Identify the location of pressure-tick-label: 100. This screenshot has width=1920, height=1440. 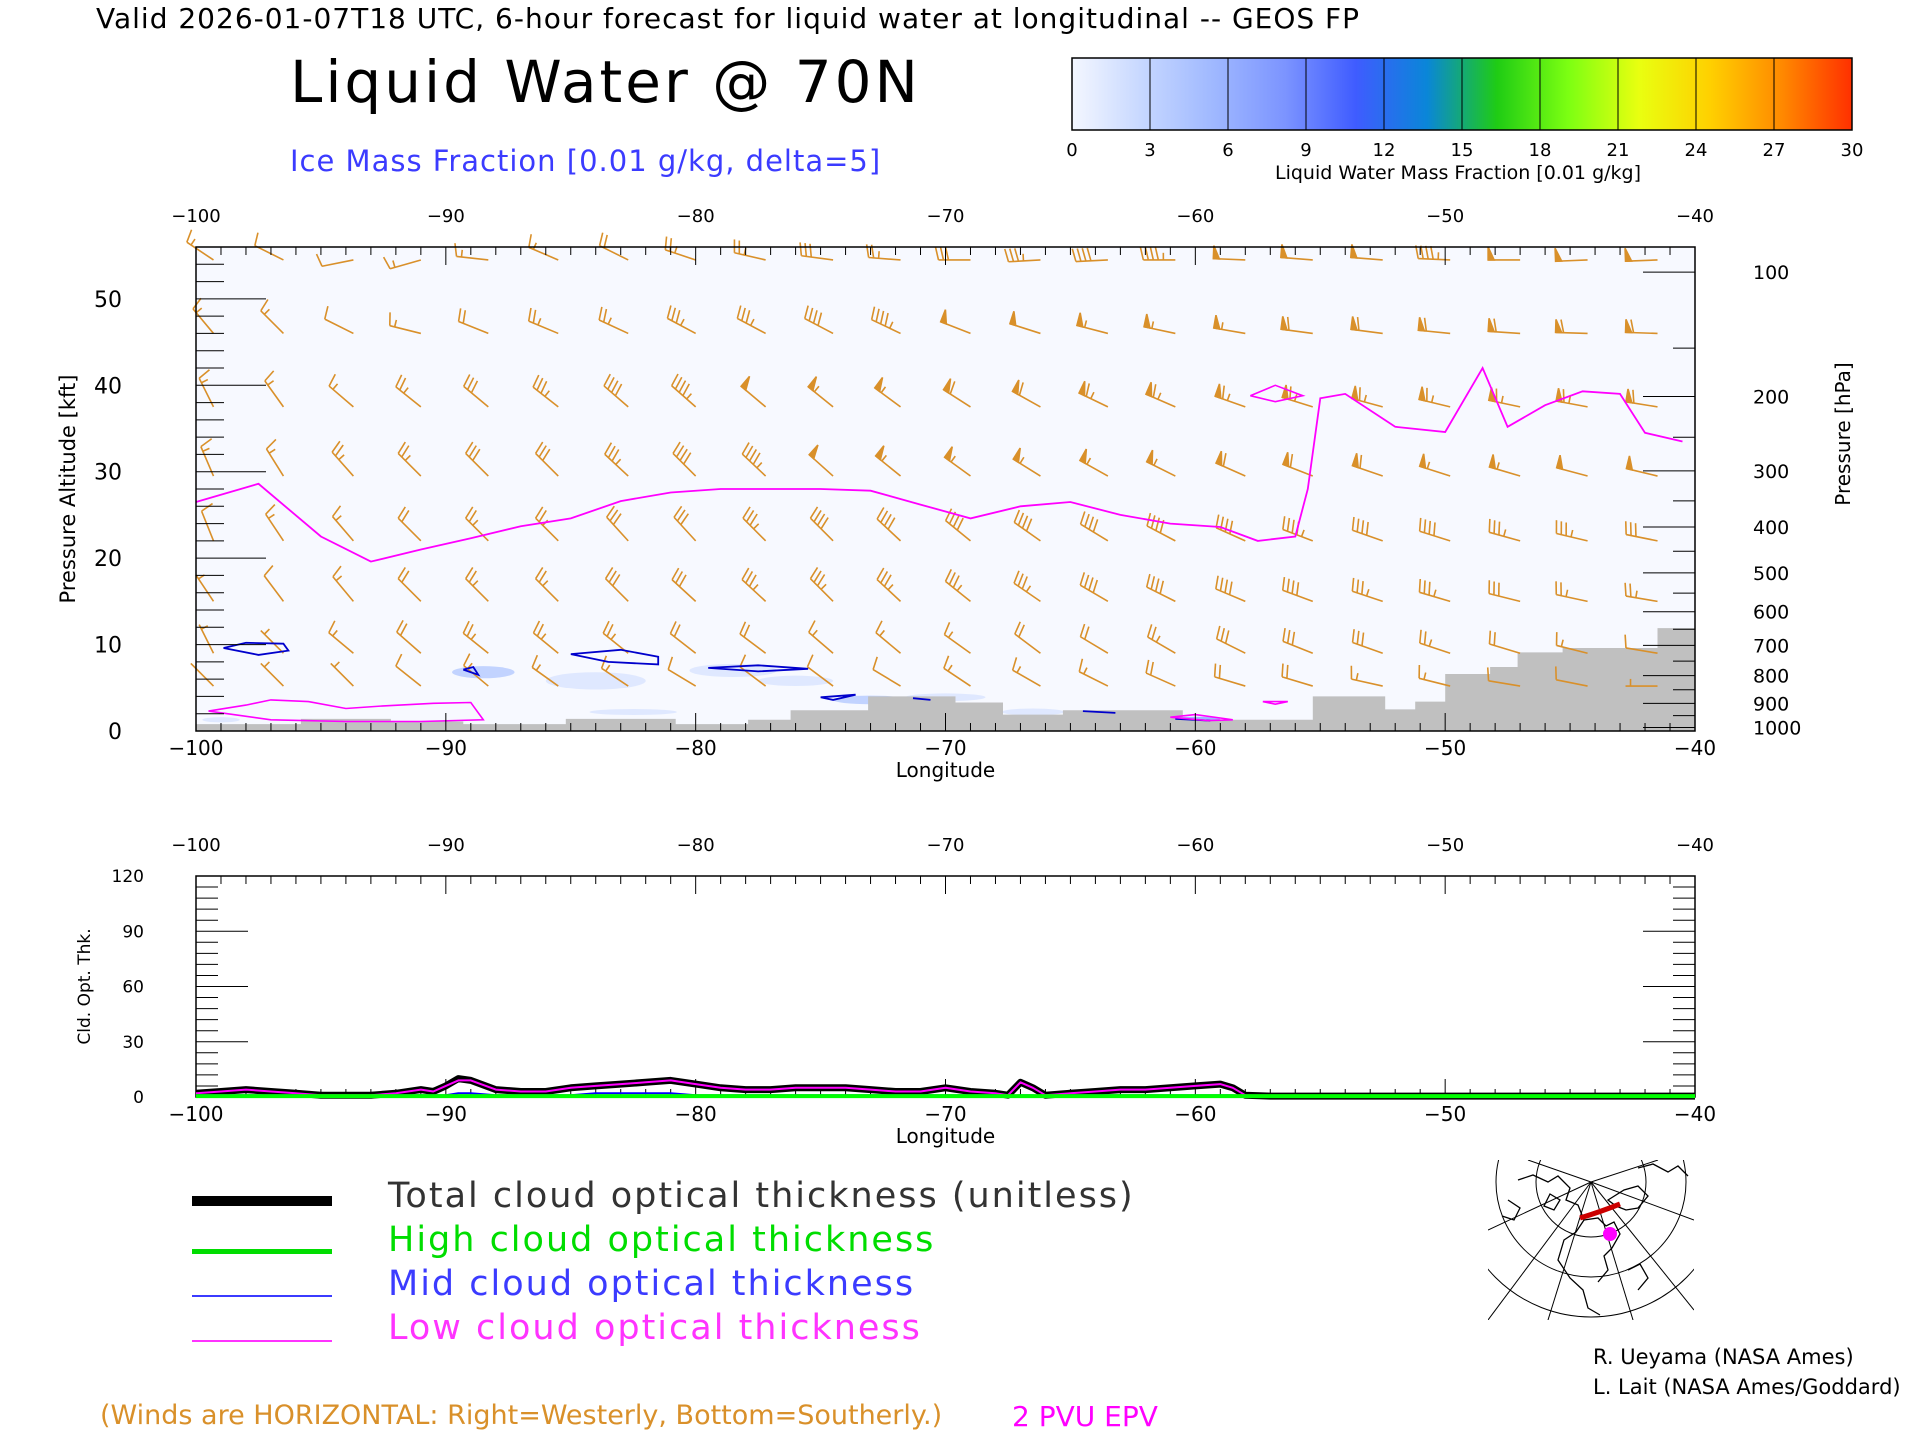
(1771, 273).